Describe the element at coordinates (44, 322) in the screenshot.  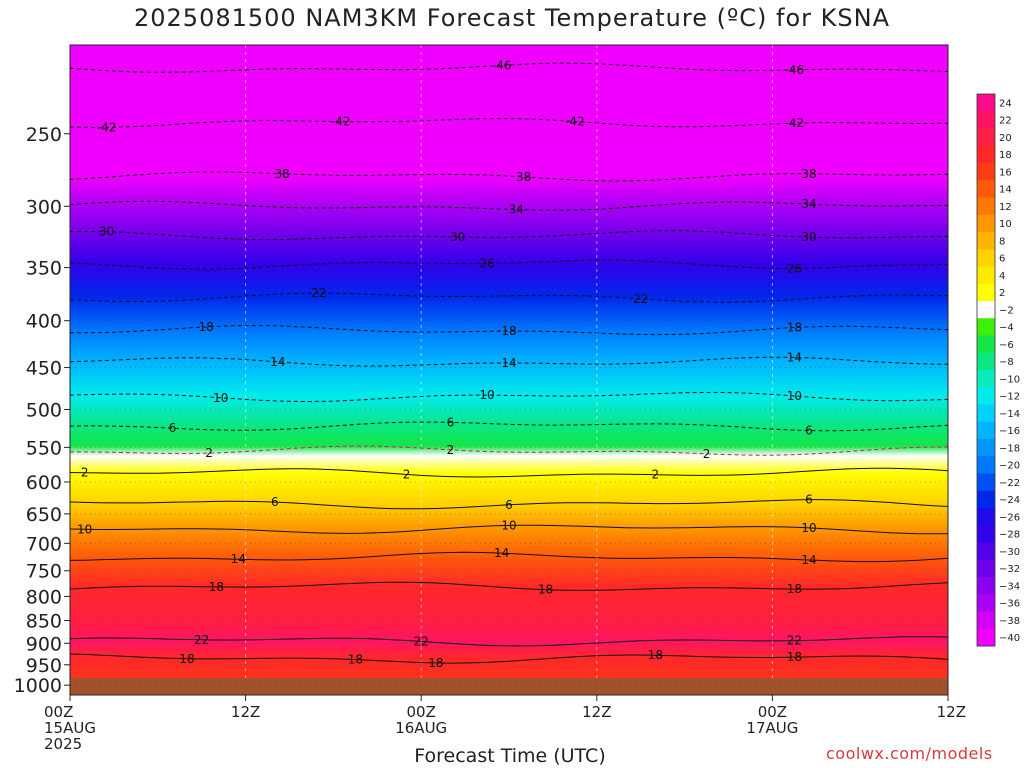
I see `y-tick-label: 400` at that location.